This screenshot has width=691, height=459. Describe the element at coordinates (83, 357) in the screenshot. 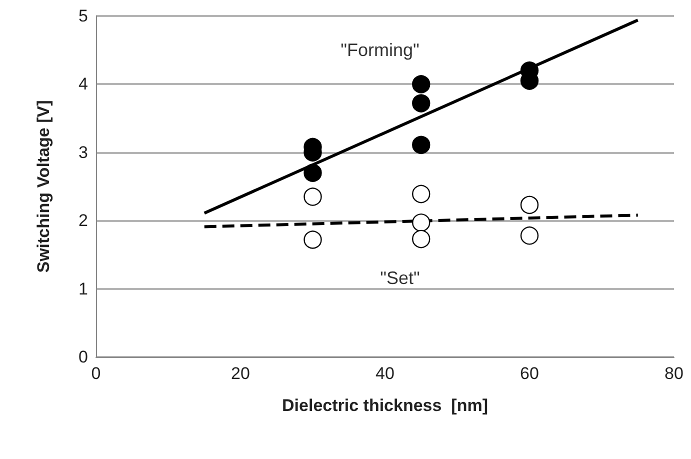

I see `y-tick-label: 0` at that location.